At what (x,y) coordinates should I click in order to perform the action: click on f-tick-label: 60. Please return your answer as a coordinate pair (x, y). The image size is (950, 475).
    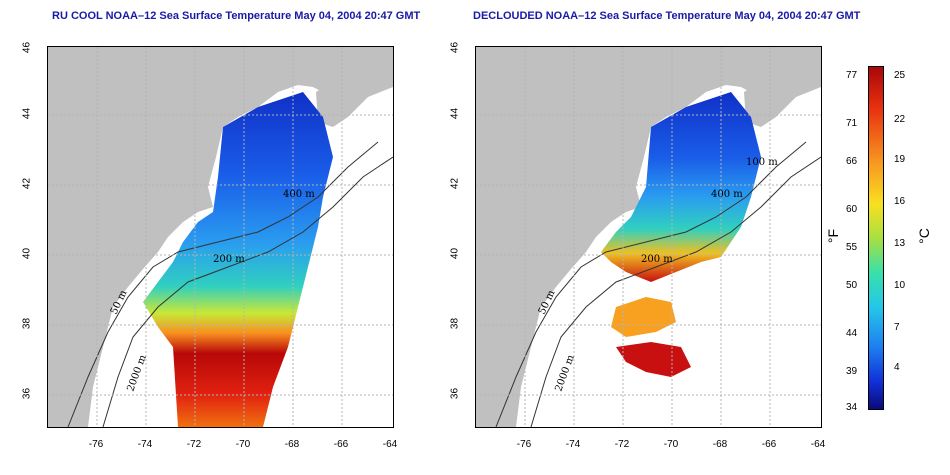
    Looking at the image, I should click on (852, 209).